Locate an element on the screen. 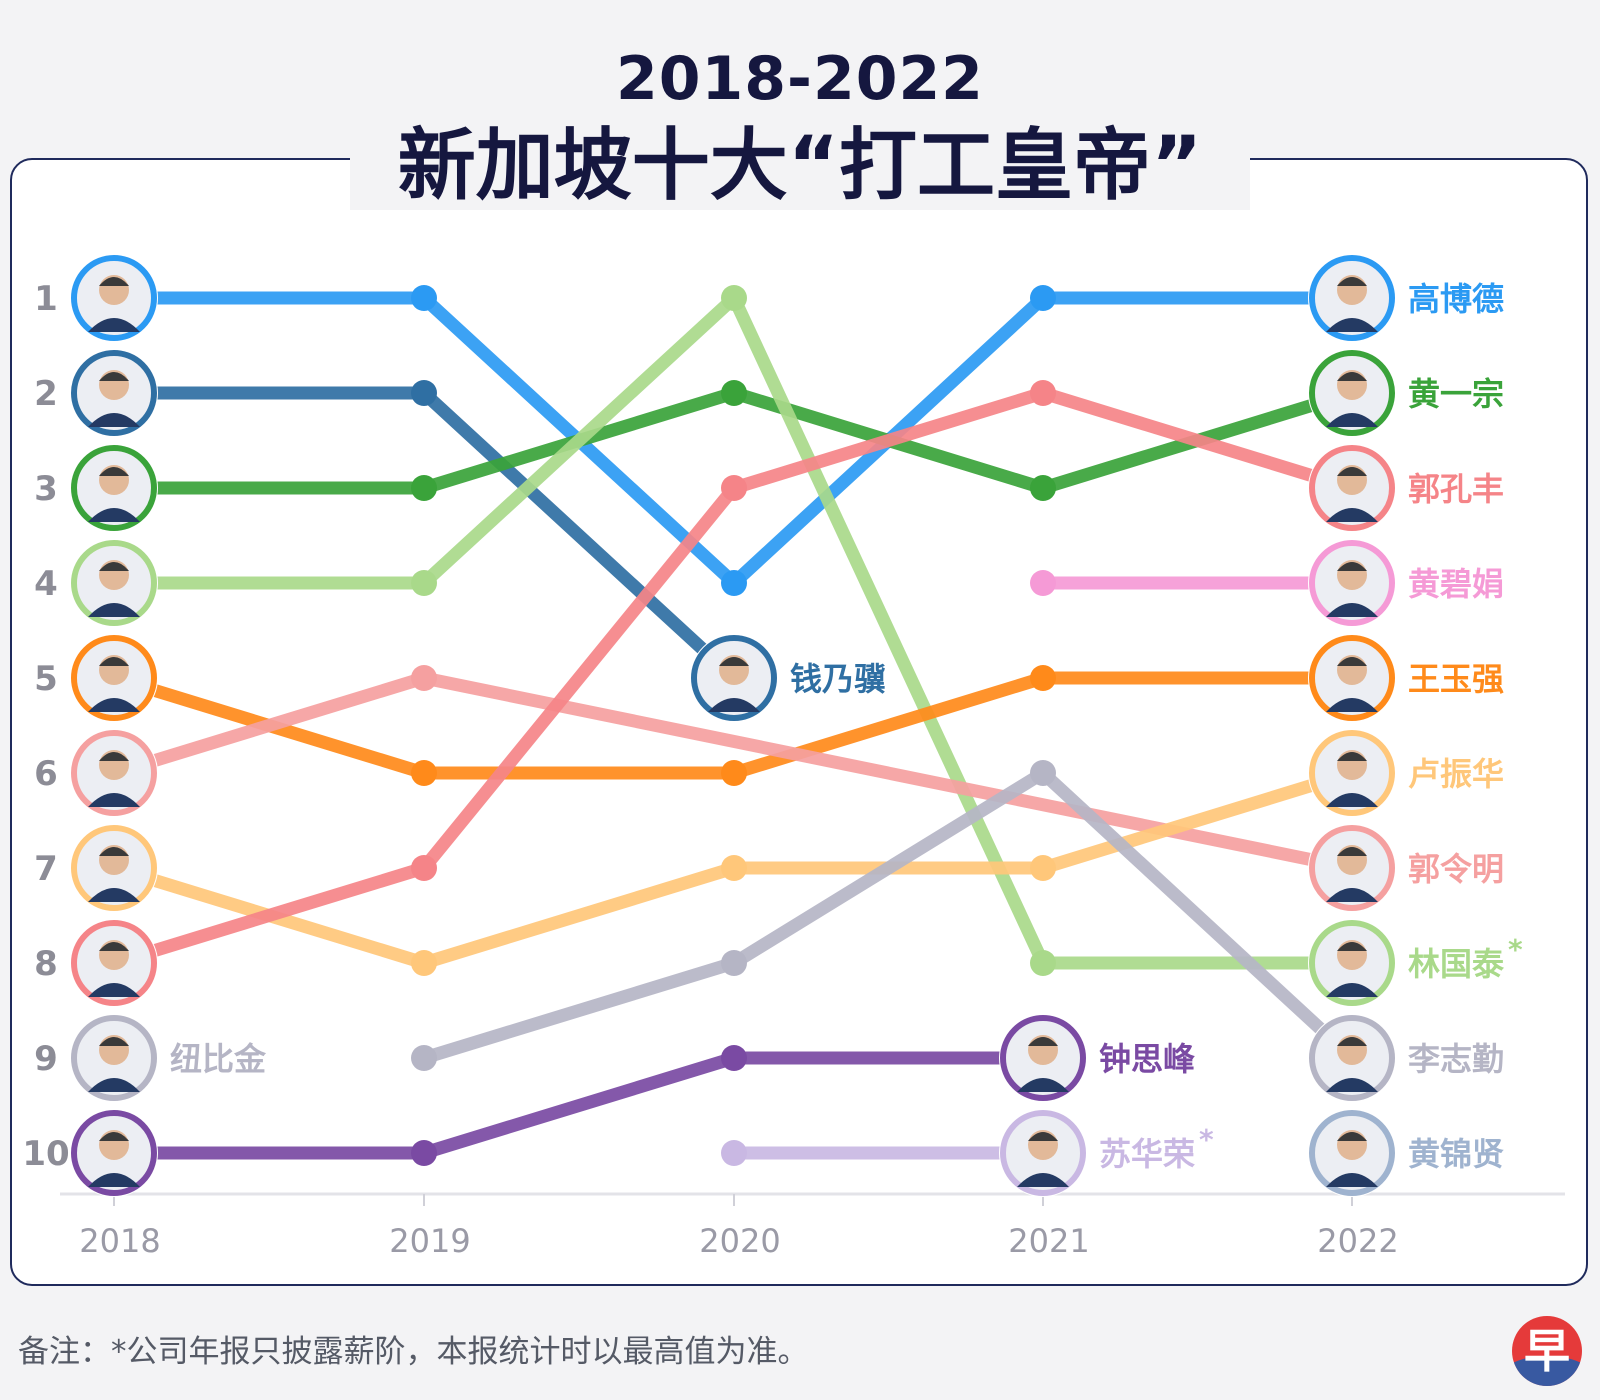  person-name-label: 高博德 is located at coordinates (1456, 299).